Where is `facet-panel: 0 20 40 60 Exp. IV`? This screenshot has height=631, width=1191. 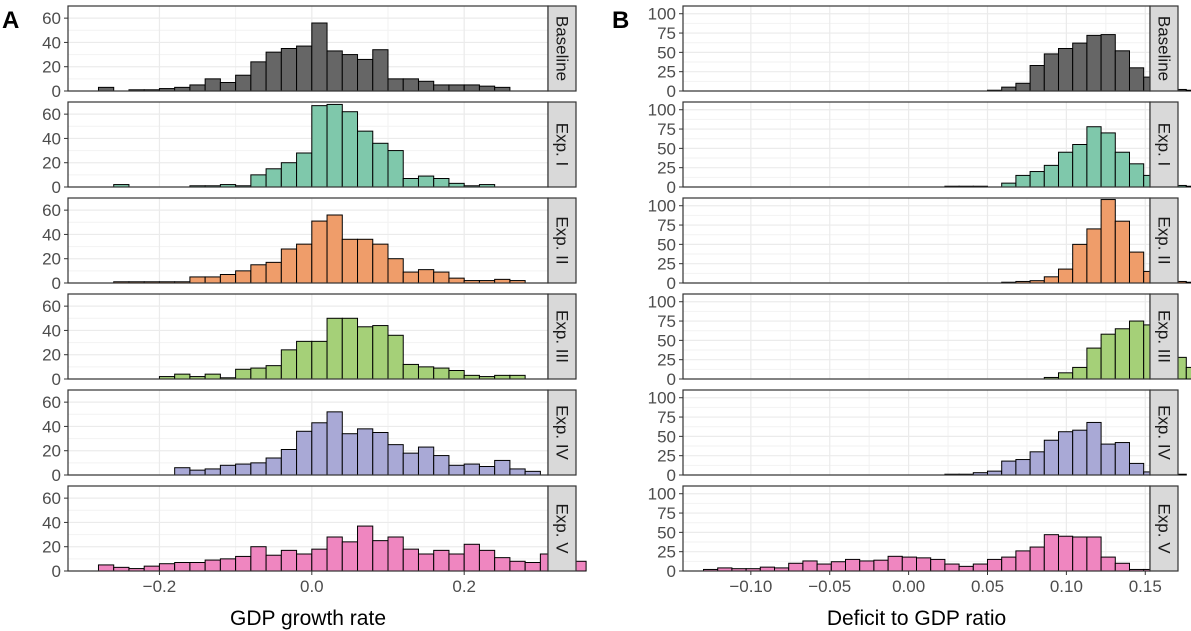 facet-panel: 0 20 40 60 Exp. IV is located at coordinates (309, 437).